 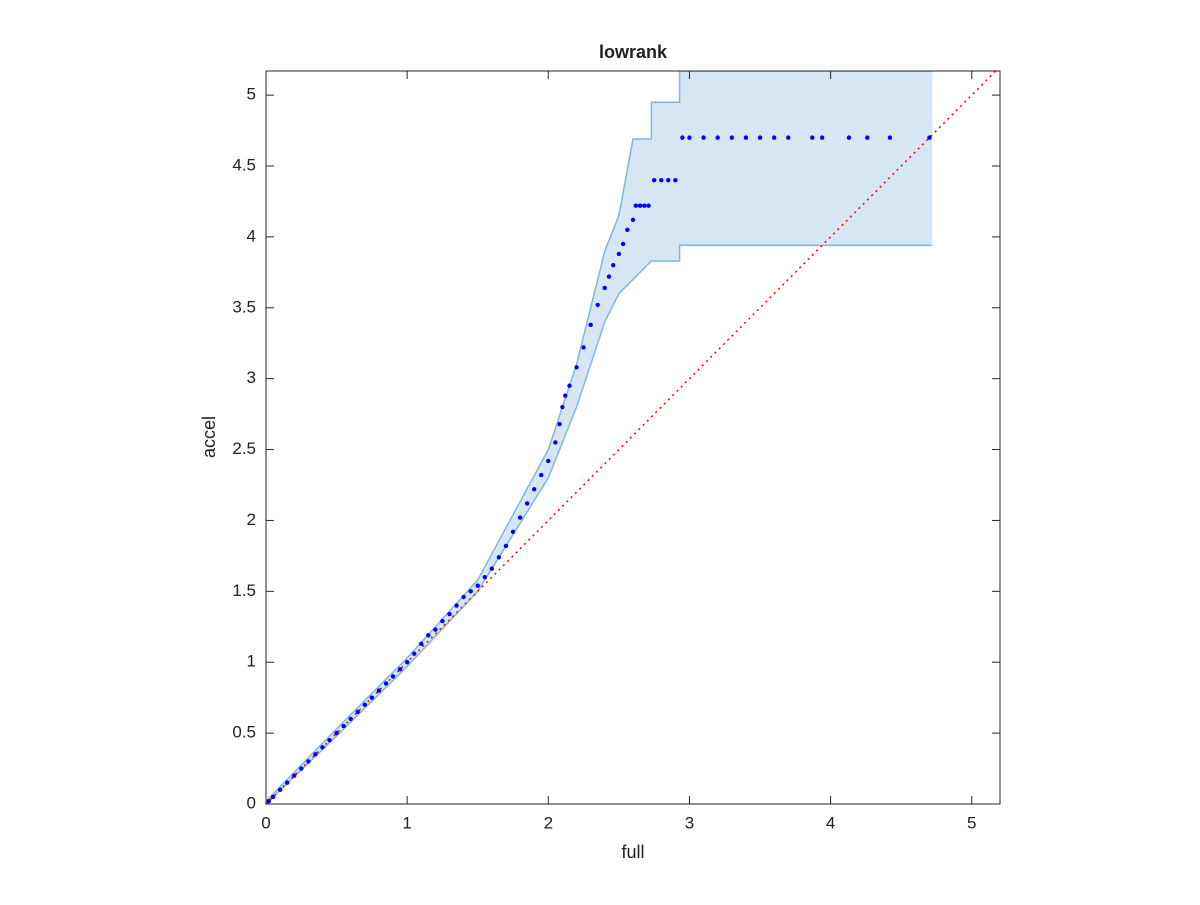 What do you see at coordinates (632, 852) in the screenshot?
I see `x-axis-label: full` at bounding box center [632, 852].